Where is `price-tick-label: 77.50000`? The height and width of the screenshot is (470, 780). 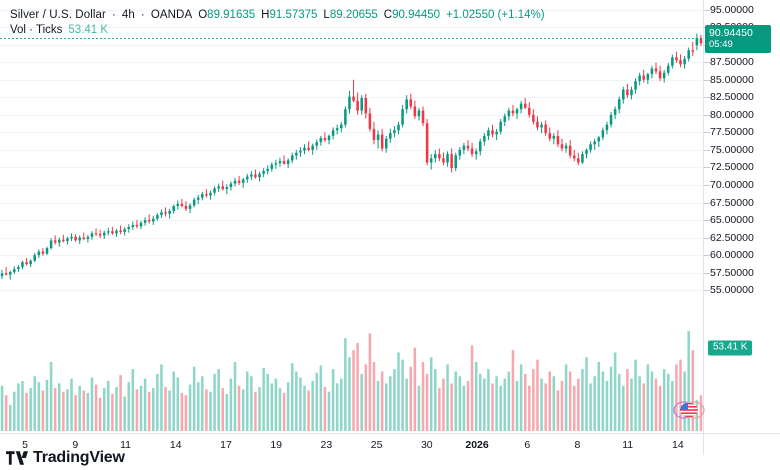
price-tick-label: 77.50000 is located at coordinates (732, 132).